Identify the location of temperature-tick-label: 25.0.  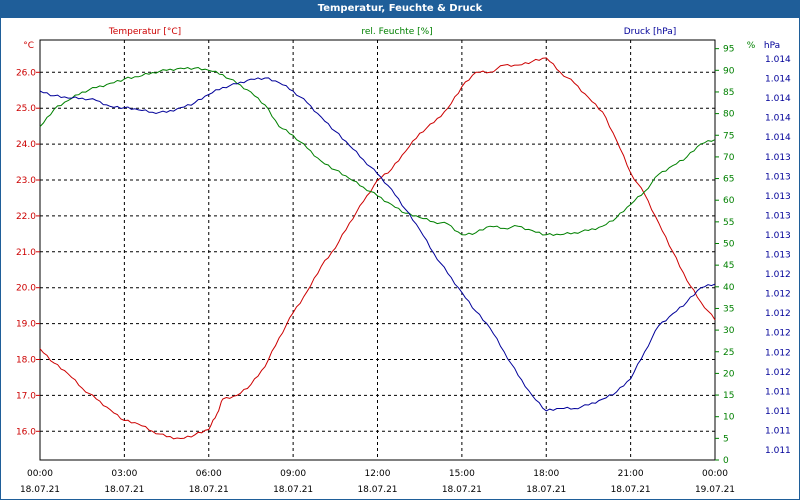
(26, 109).